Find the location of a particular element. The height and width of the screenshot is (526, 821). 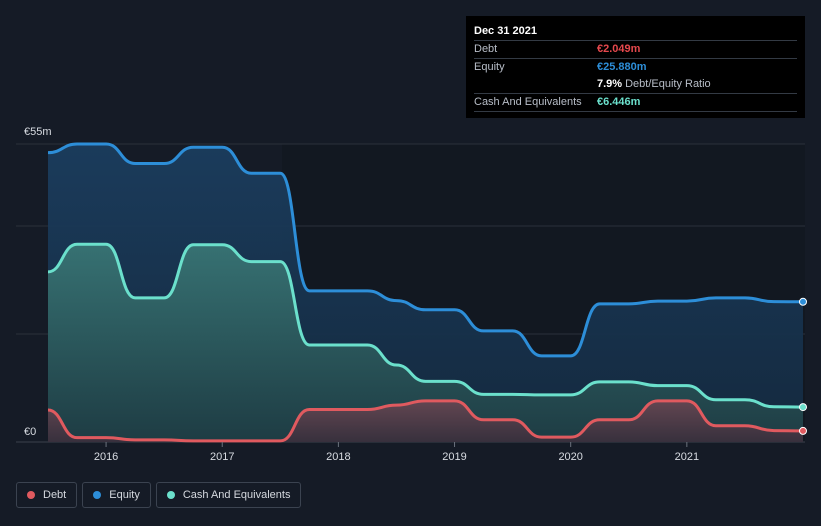

tooltip-ratio-label: Debt/Equity Ratio is located at coordinates (668, 84).